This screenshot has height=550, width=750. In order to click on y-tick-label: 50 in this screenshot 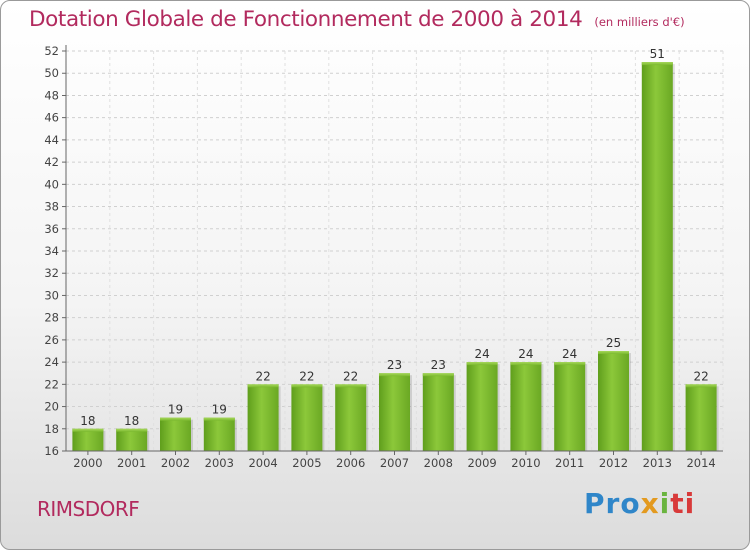, I will do `click(51, 73)`.